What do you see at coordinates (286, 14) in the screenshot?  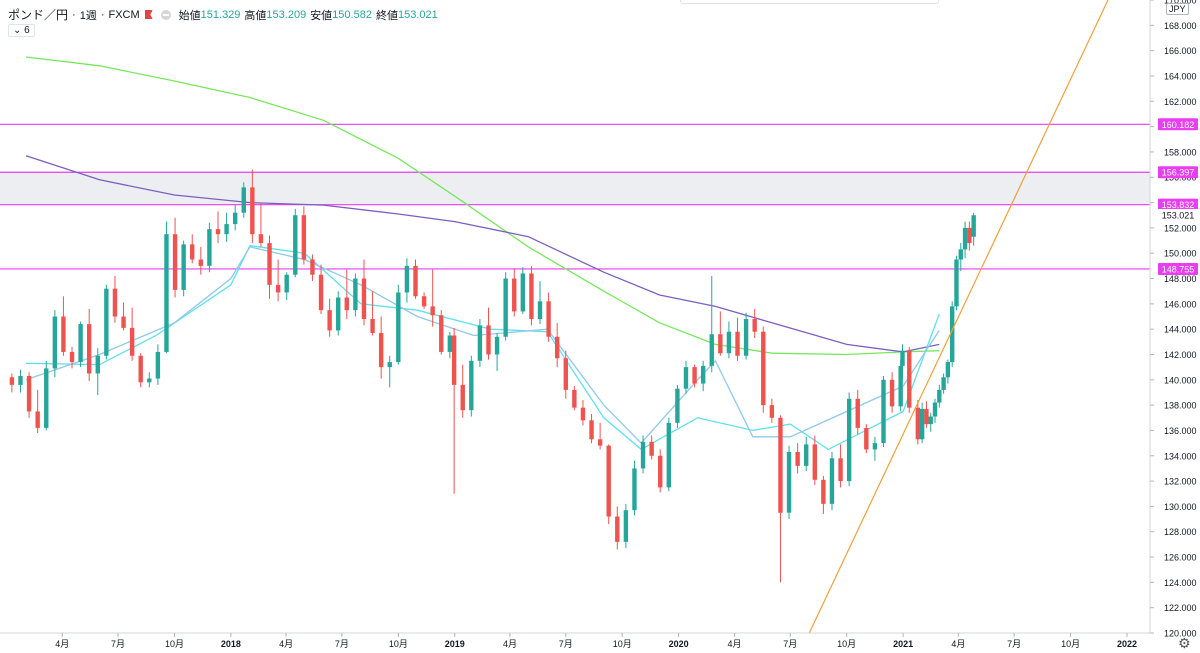 I see `high-value: 153.209` at bounding box center [286, 14].